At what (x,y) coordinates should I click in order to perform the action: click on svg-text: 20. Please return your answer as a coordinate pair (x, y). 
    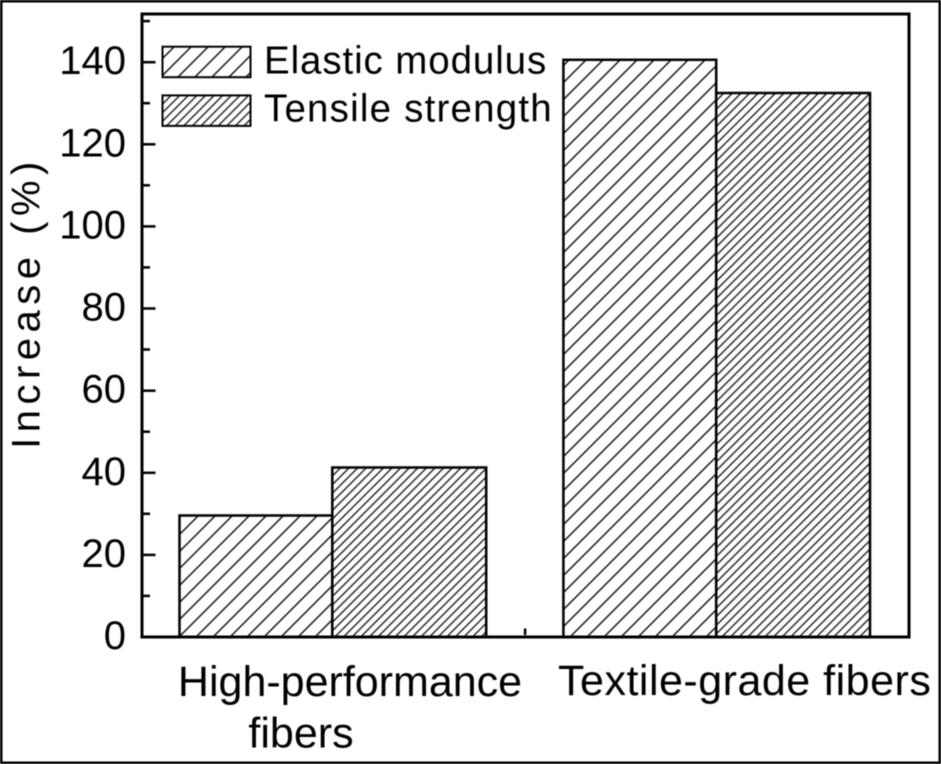
    Looking at the image, I should click on (104, 554).